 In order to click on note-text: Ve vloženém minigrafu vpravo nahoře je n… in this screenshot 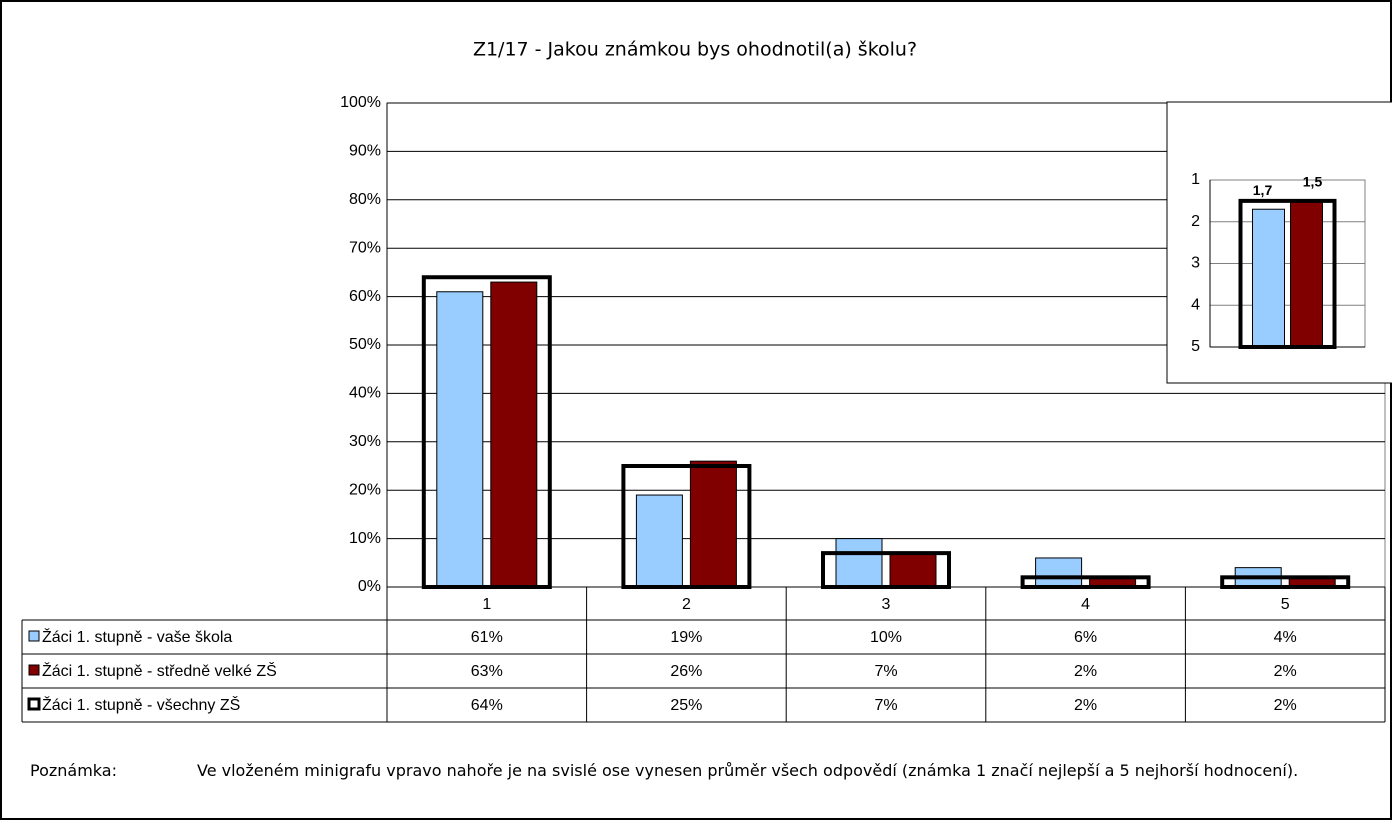, I will do `click(748, 770)`.